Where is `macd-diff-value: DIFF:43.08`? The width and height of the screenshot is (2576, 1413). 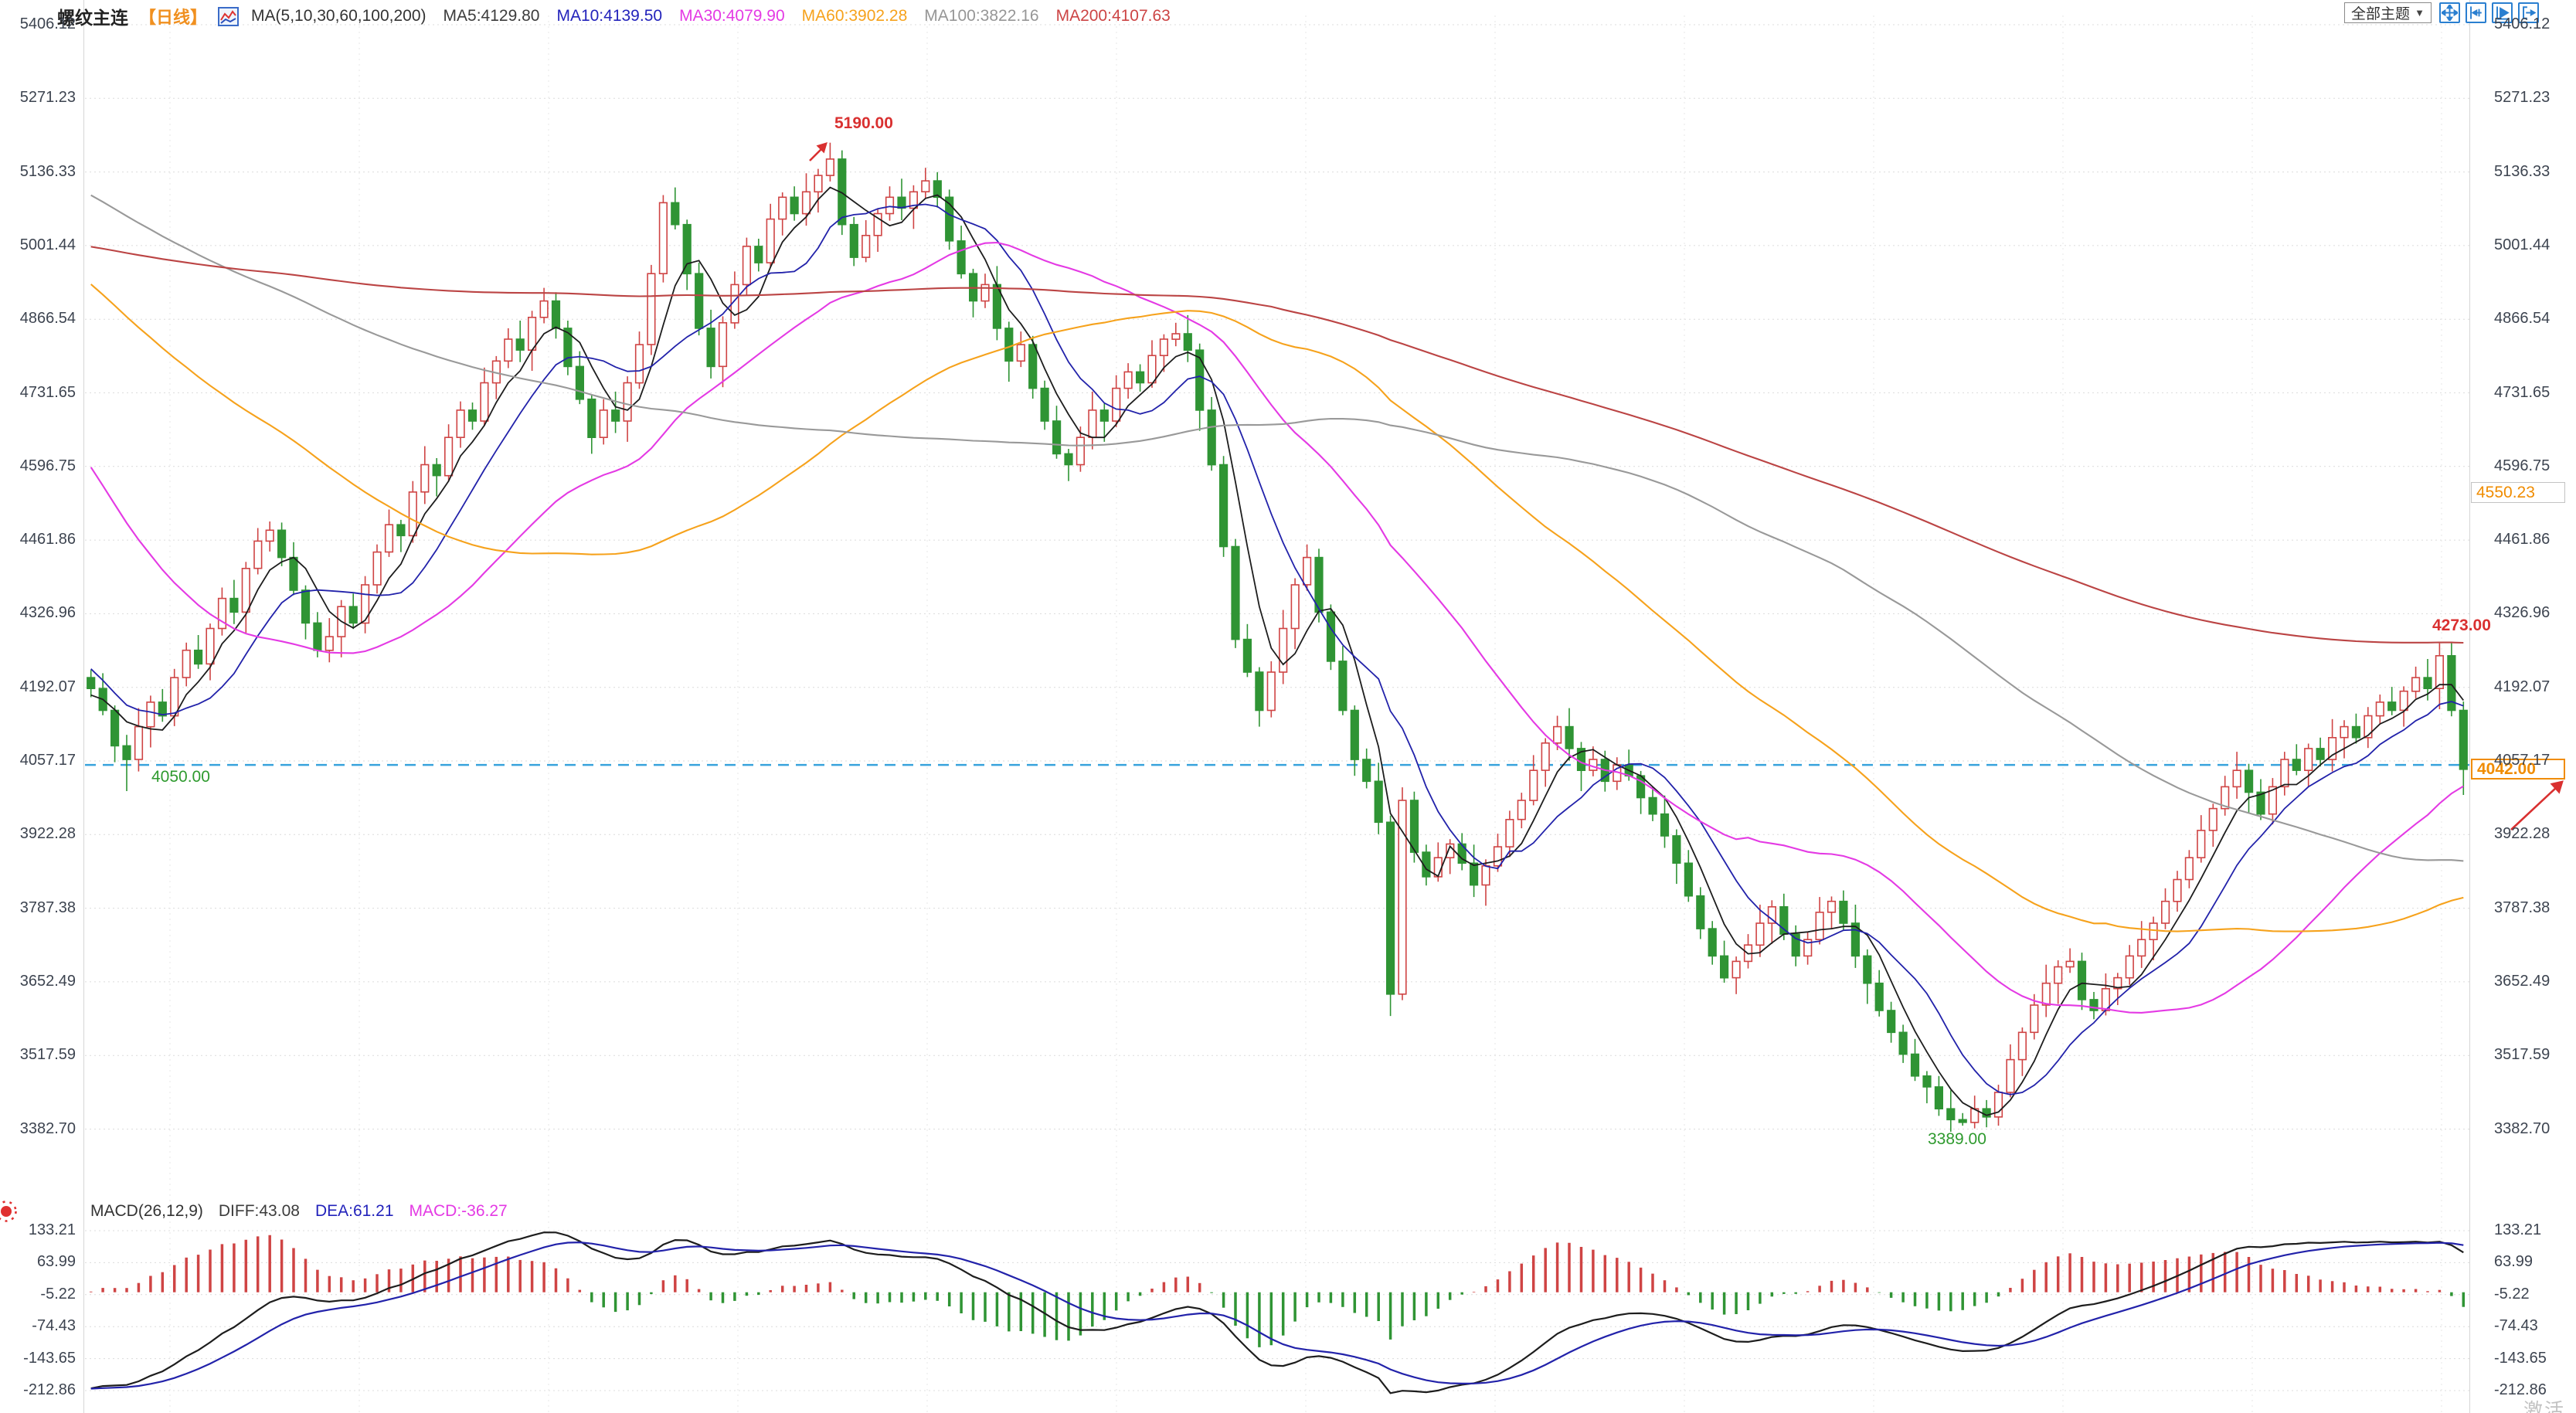 macd-diff-value: DIFF:43.08 is located at coordinates (259, 1211).